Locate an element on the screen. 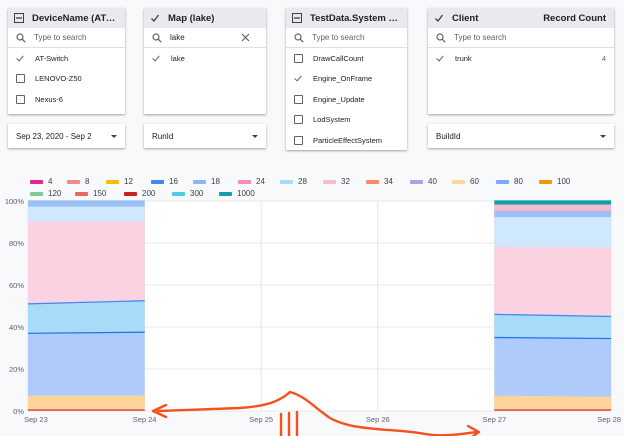 Image resolution: width=624 pixels, height=436 pixels. x-tick-label: Sep 25 is located at coordinates (261, 419).